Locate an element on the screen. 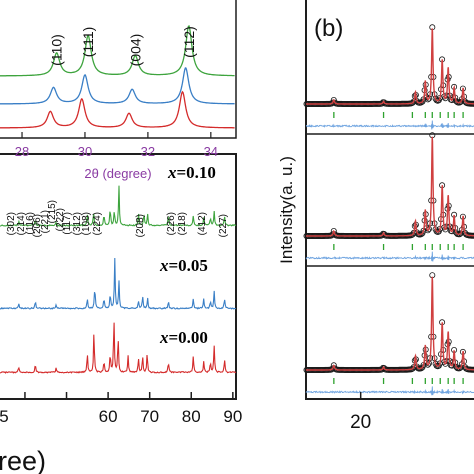 The height and width of the screenshot is (474, 474). inset-xlabel: 2θ (degree) is located at coordinates (117, 173).